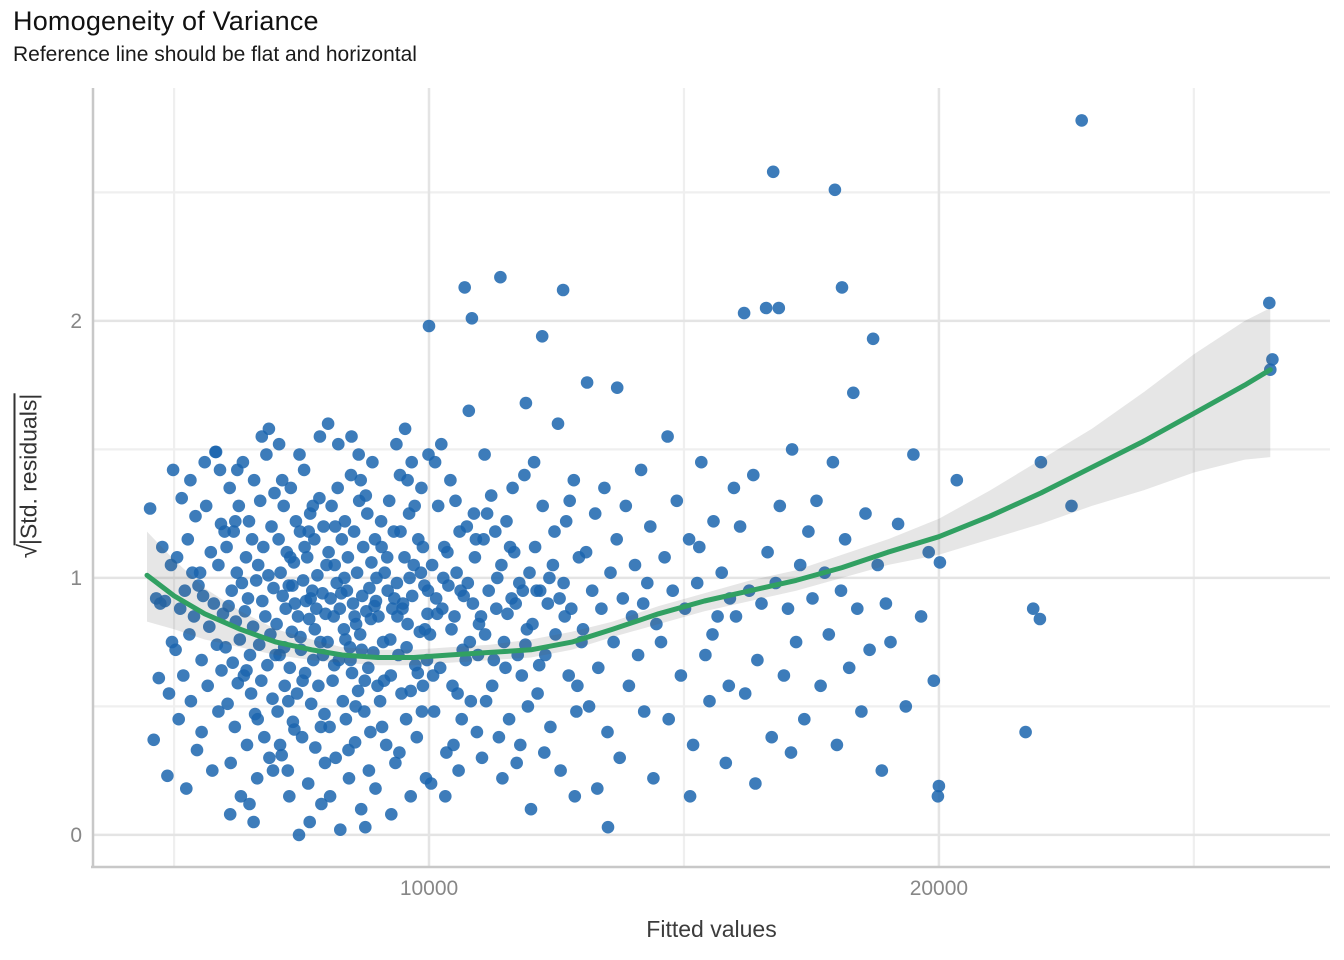 This screenshot has width=1344, height=960. What do you see at coordinates (27, 469) in the screenshot?
I see `y-axis-title-text: |Std. residuals|` at bounding box center [27, 469].